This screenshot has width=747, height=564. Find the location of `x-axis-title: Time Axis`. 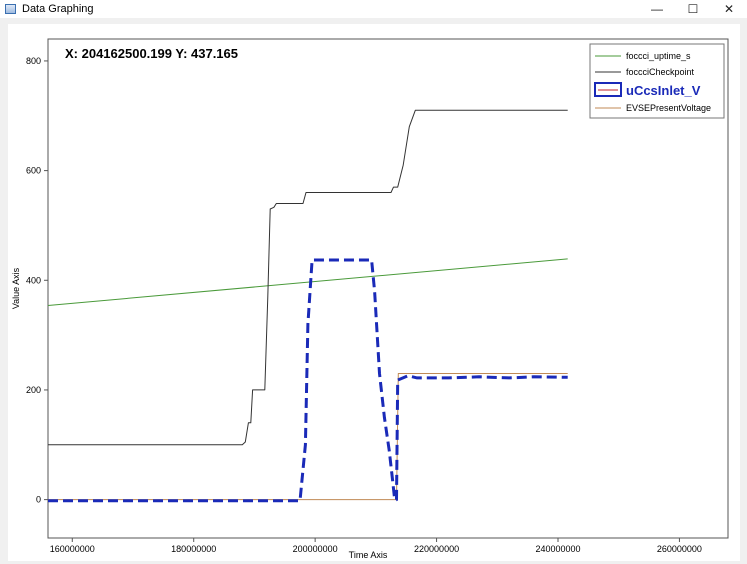

x-axis-title: Time Axis is located at coordinates (368, 555).